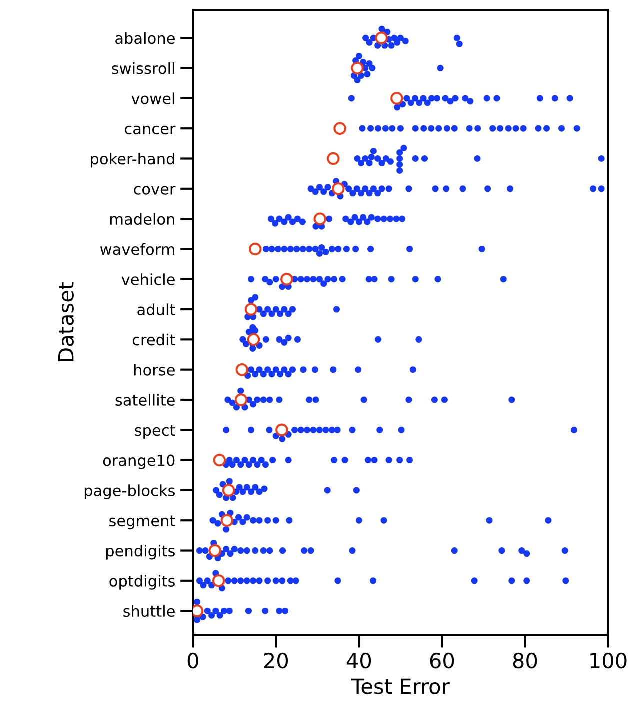 The image size is (629, 721). I want to click on x-tick-label: 100, so click(608, 660).